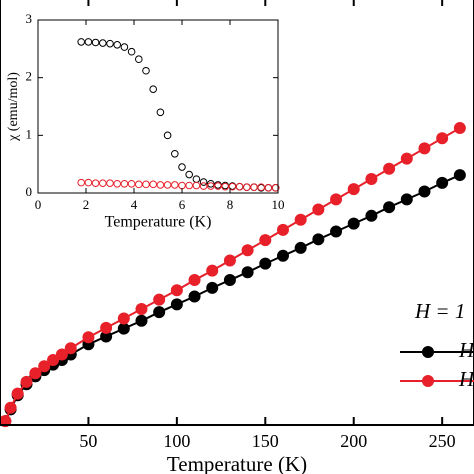 The image size is (474, 474). What do you see at coordinates (230, 204) in the screenshot?
I see `x-tick-label: 8` at bounding box center [230, 204].